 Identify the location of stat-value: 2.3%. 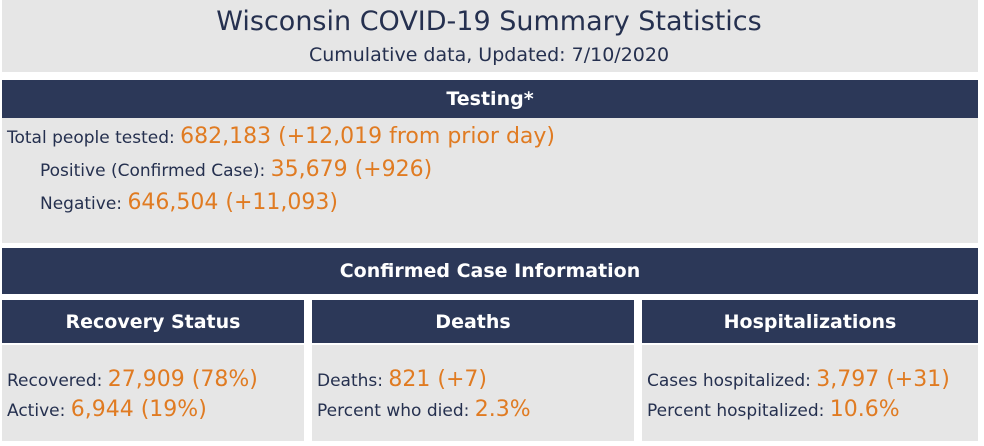
(502, 409).